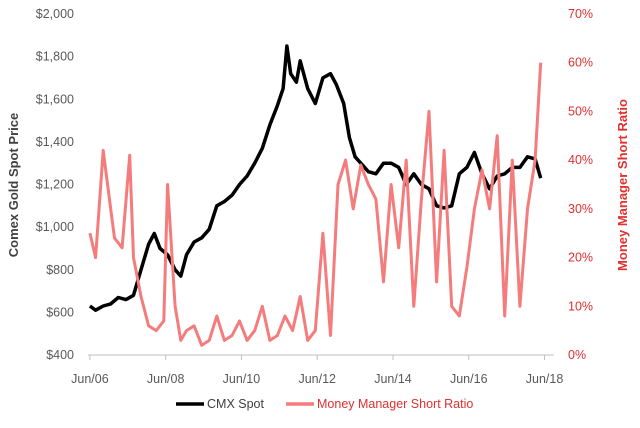 Image resolution: width=640 pixels, height=428 pixels. Describe the element at coordinates (55, 14) in the screenshot. I see `left-tick-label: $2,000` at that location.